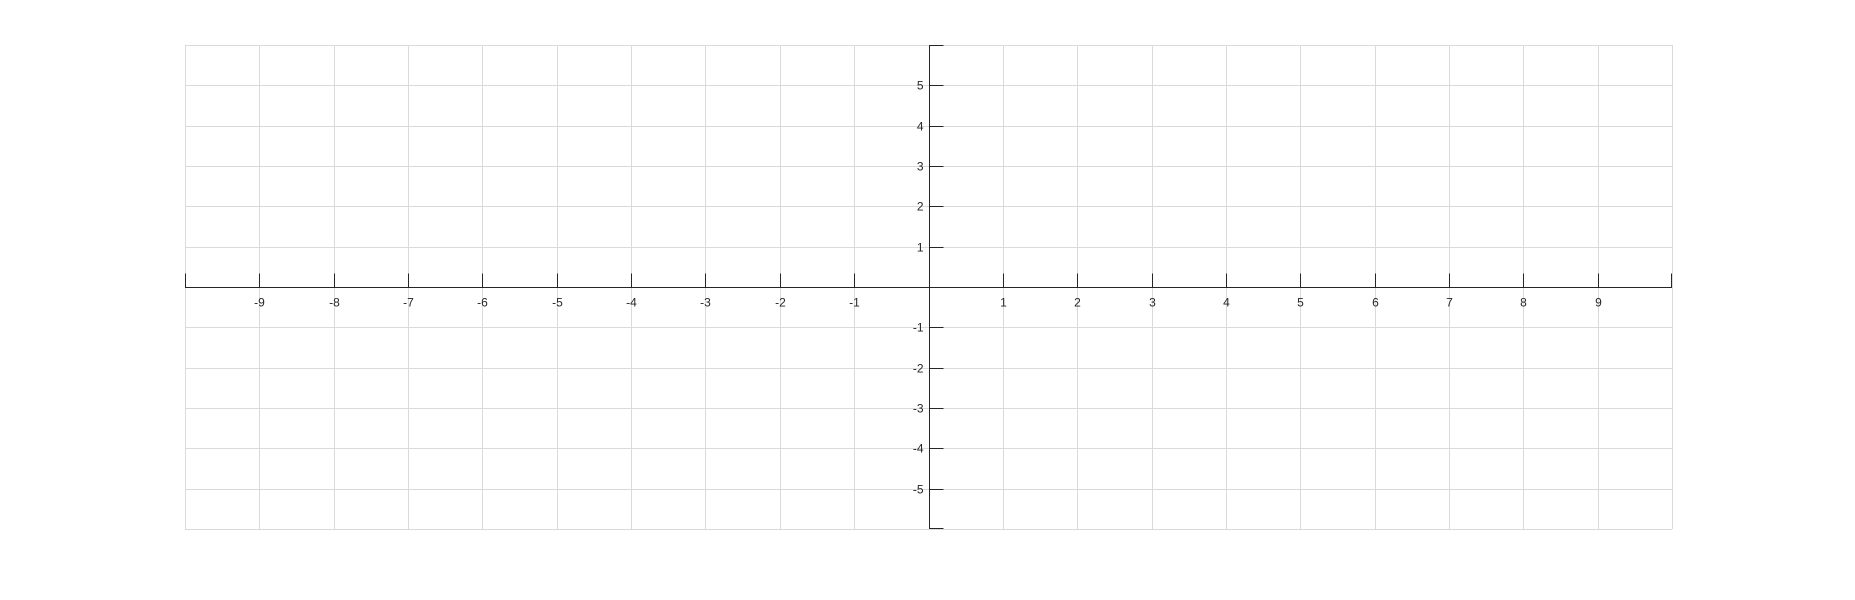  I want to click on y-tick-label: -2, so click(918, 369).